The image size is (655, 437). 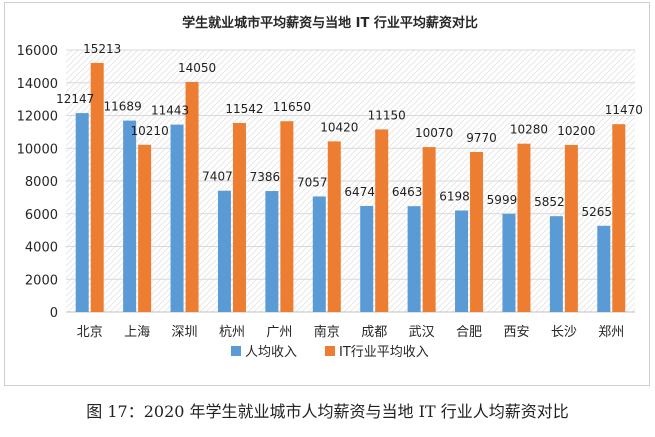 I want to click on x-tick-label: 西安, so click(x=516, y=332).